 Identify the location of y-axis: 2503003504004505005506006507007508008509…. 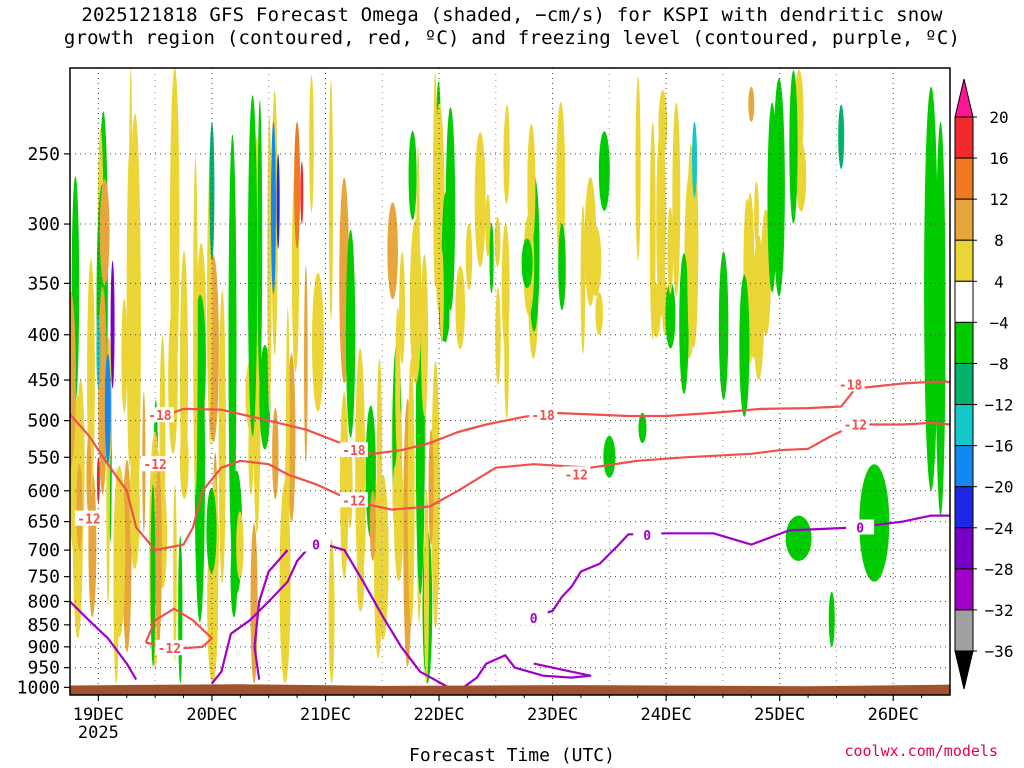
(43, 421).